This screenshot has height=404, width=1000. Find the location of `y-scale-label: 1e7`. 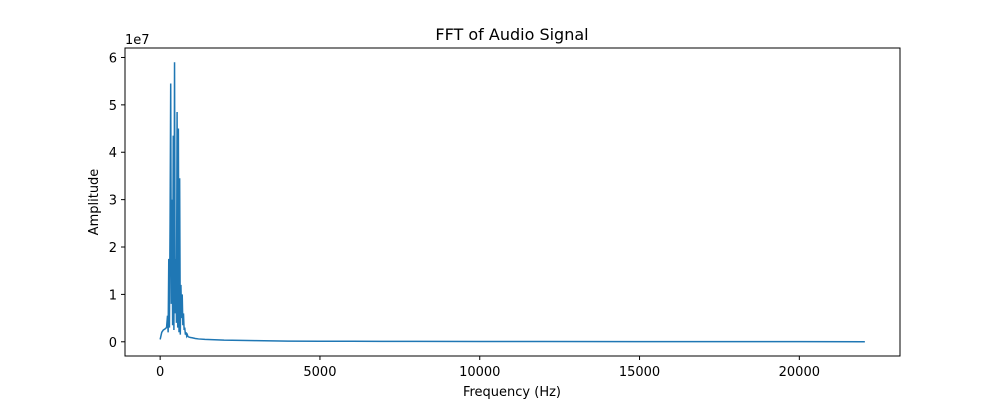

y-scale-label: 1e7 is located at coordinates (137, 40).